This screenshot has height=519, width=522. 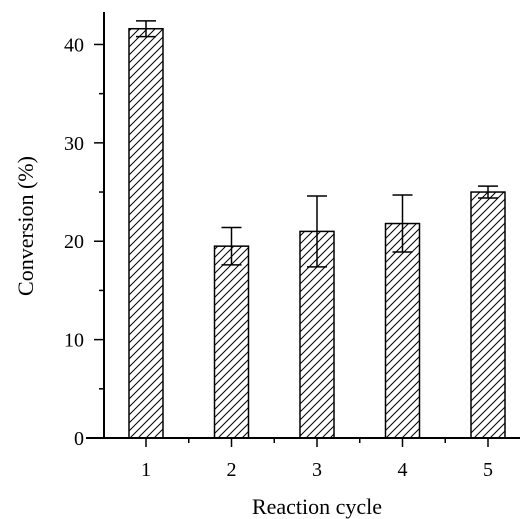 I want to click on x-tick-label: 5, so click(x=488, y=470).